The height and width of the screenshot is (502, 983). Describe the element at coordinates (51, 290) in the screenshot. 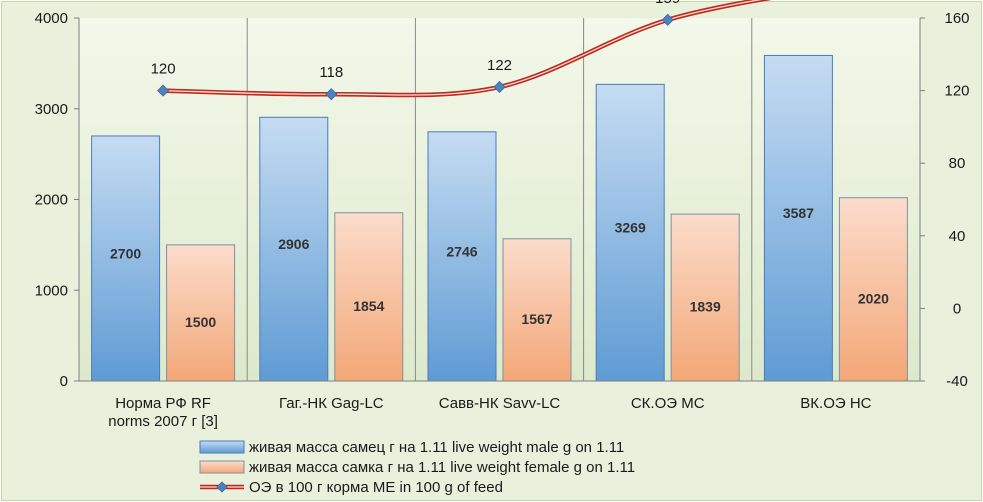

I see `y-left-tick-label: 1000` at that location.